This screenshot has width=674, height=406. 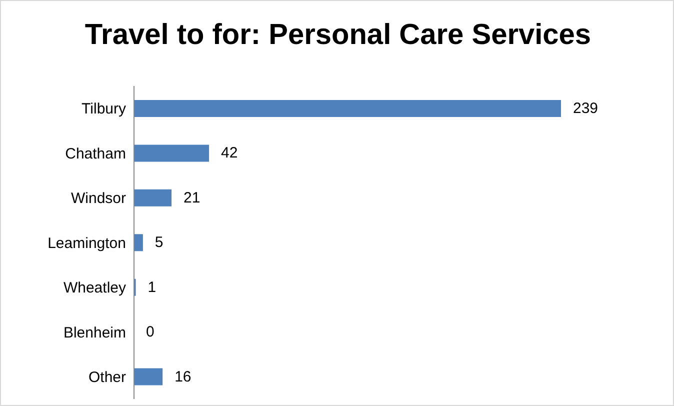 I want to click on data-label: 16, so click(x=183, y=377).